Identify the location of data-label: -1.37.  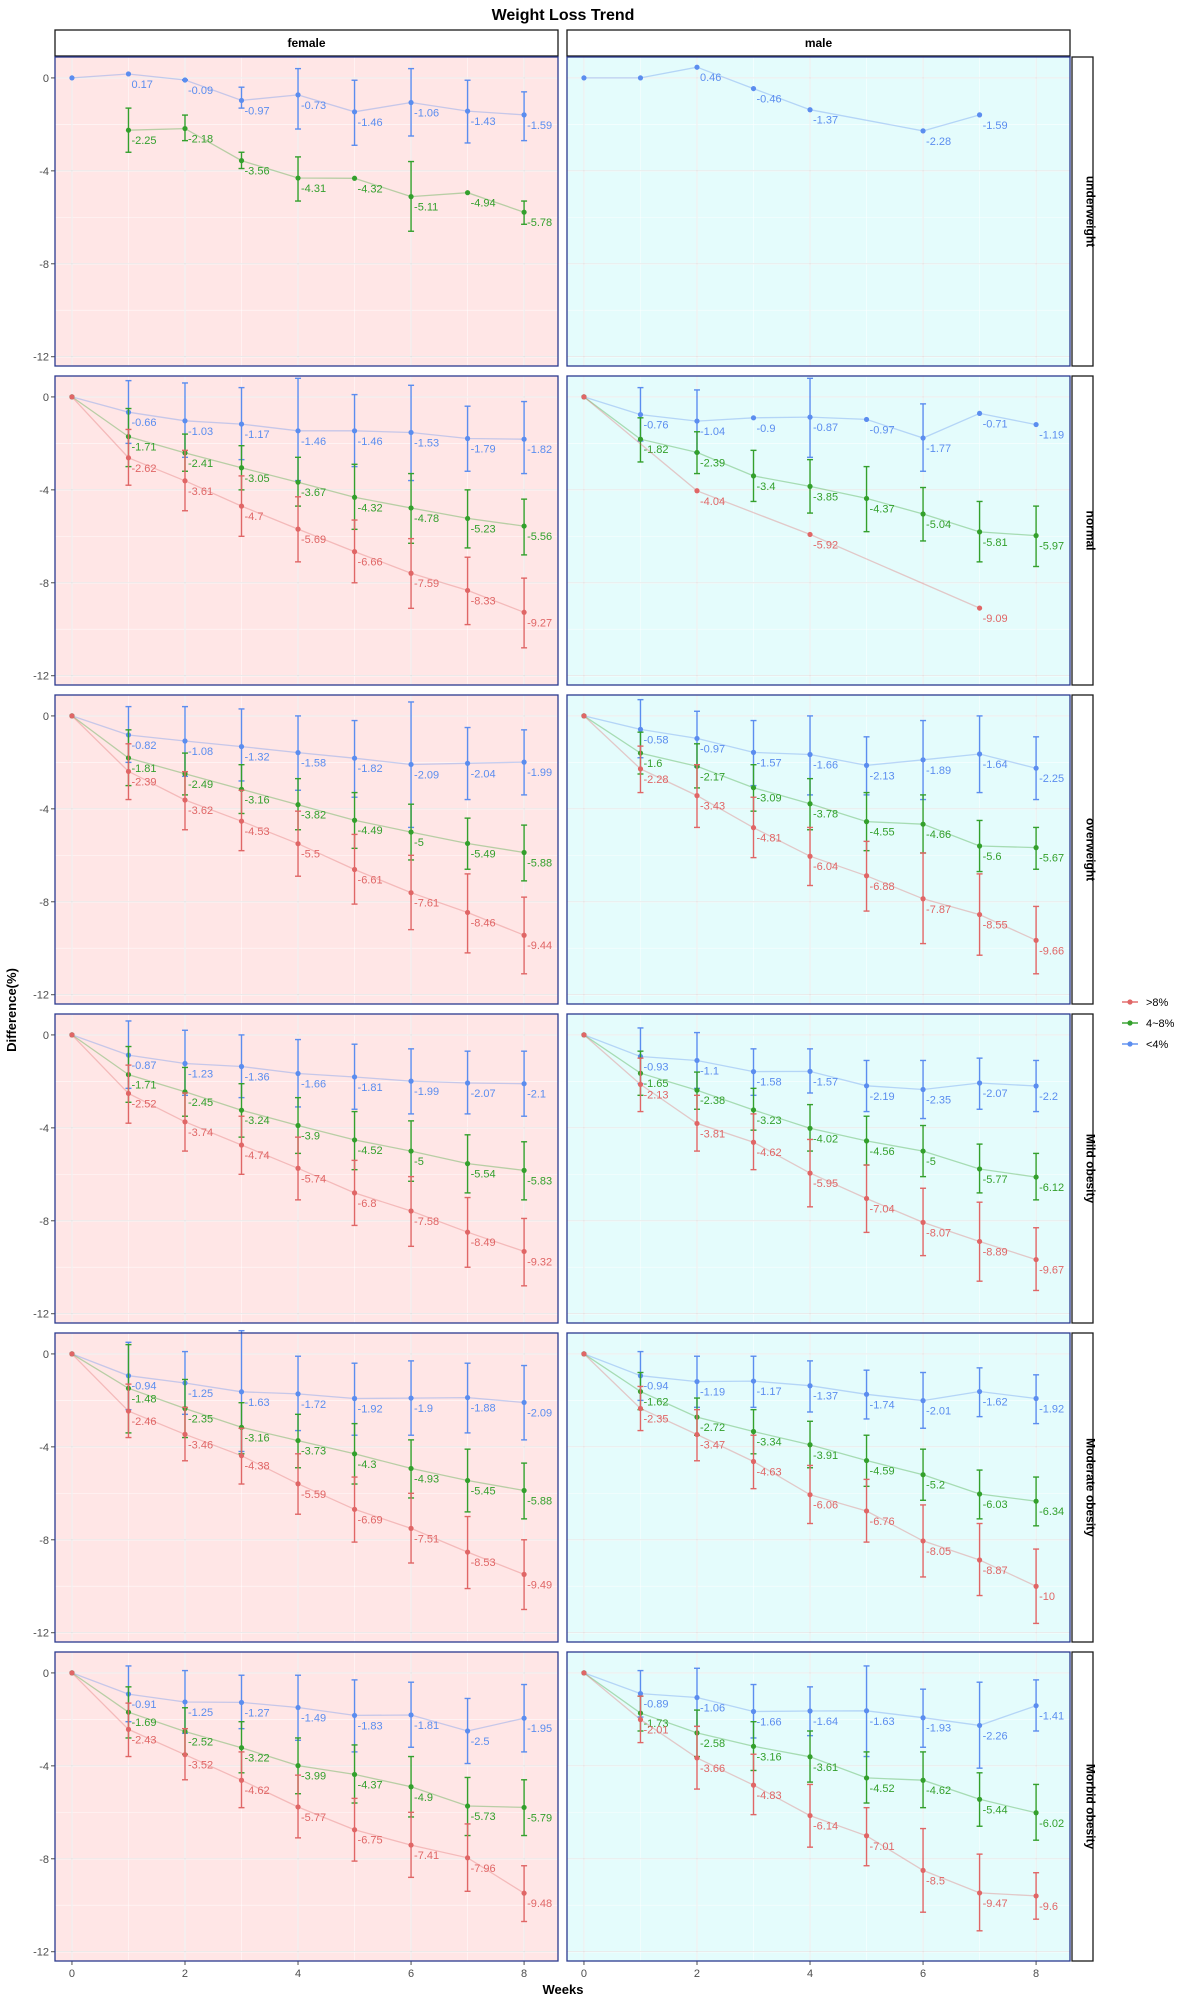
(825, 1397).